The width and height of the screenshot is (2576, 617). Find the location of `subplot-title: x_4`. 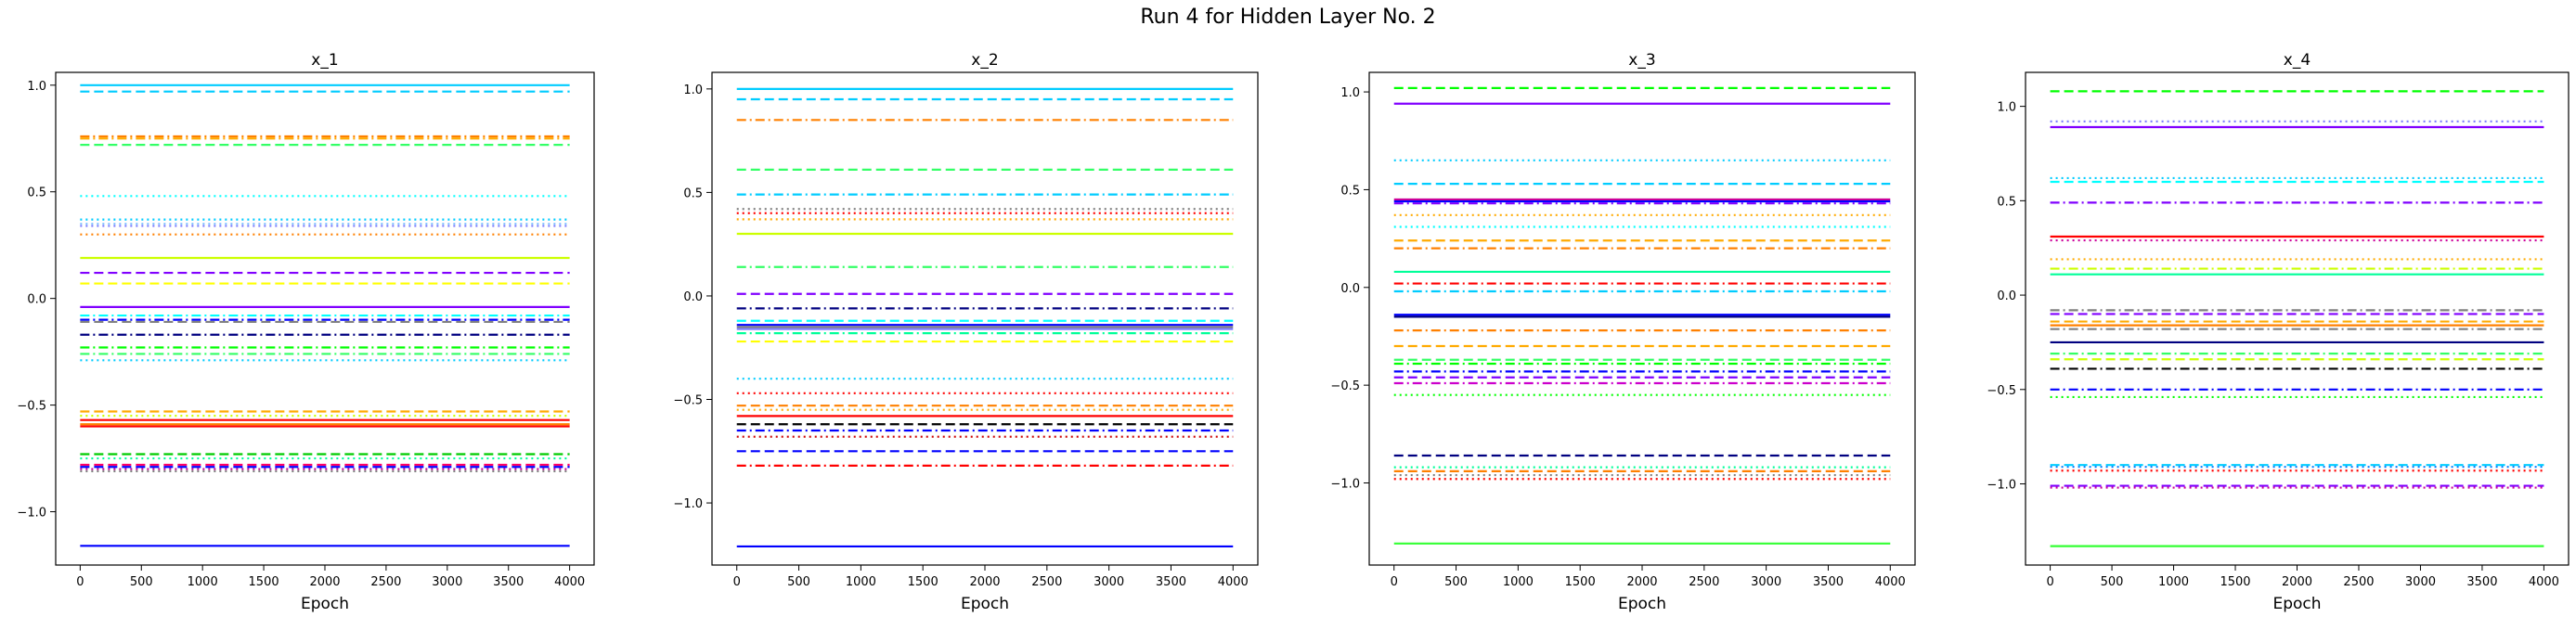

subplot-title: x_4 is located at coordinates (2297, 60).